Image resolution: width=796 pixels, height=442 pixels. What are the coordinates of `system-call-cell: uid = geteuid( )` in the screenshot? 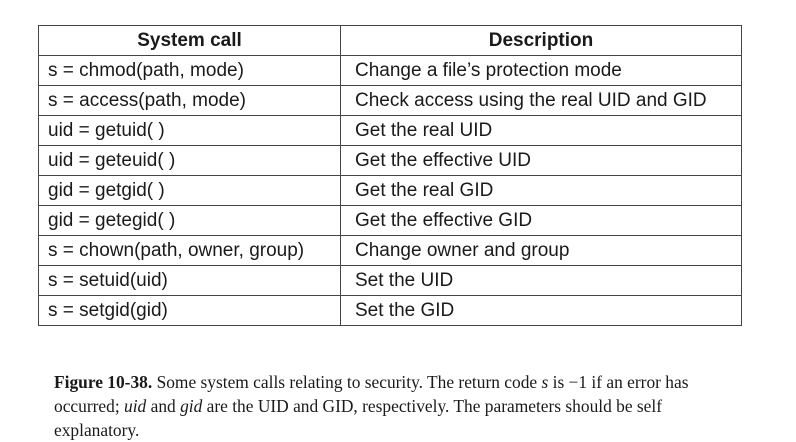 It's located at (189, 160).